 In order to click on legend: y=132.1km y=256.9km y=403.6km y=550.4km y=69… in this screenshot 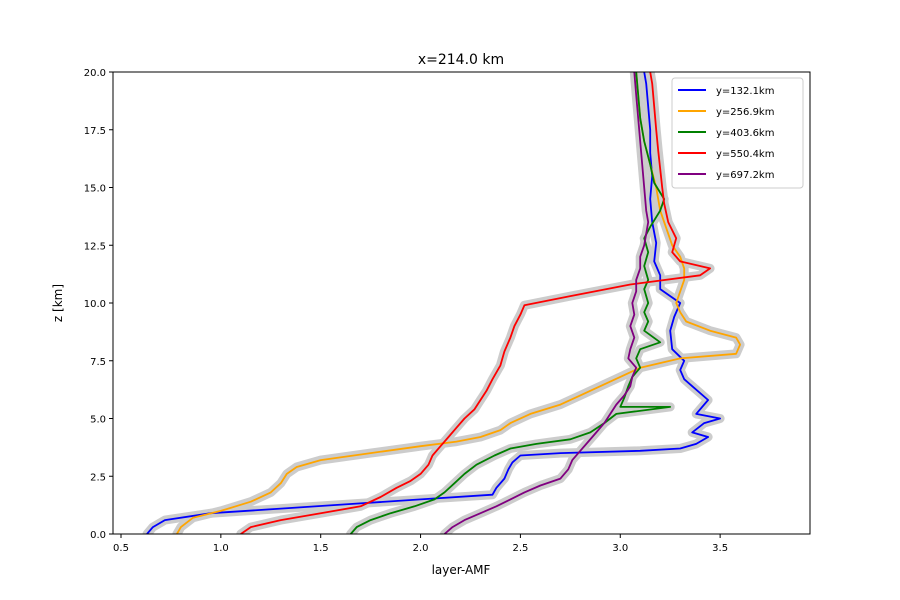, I will do `click(737, 133)`.